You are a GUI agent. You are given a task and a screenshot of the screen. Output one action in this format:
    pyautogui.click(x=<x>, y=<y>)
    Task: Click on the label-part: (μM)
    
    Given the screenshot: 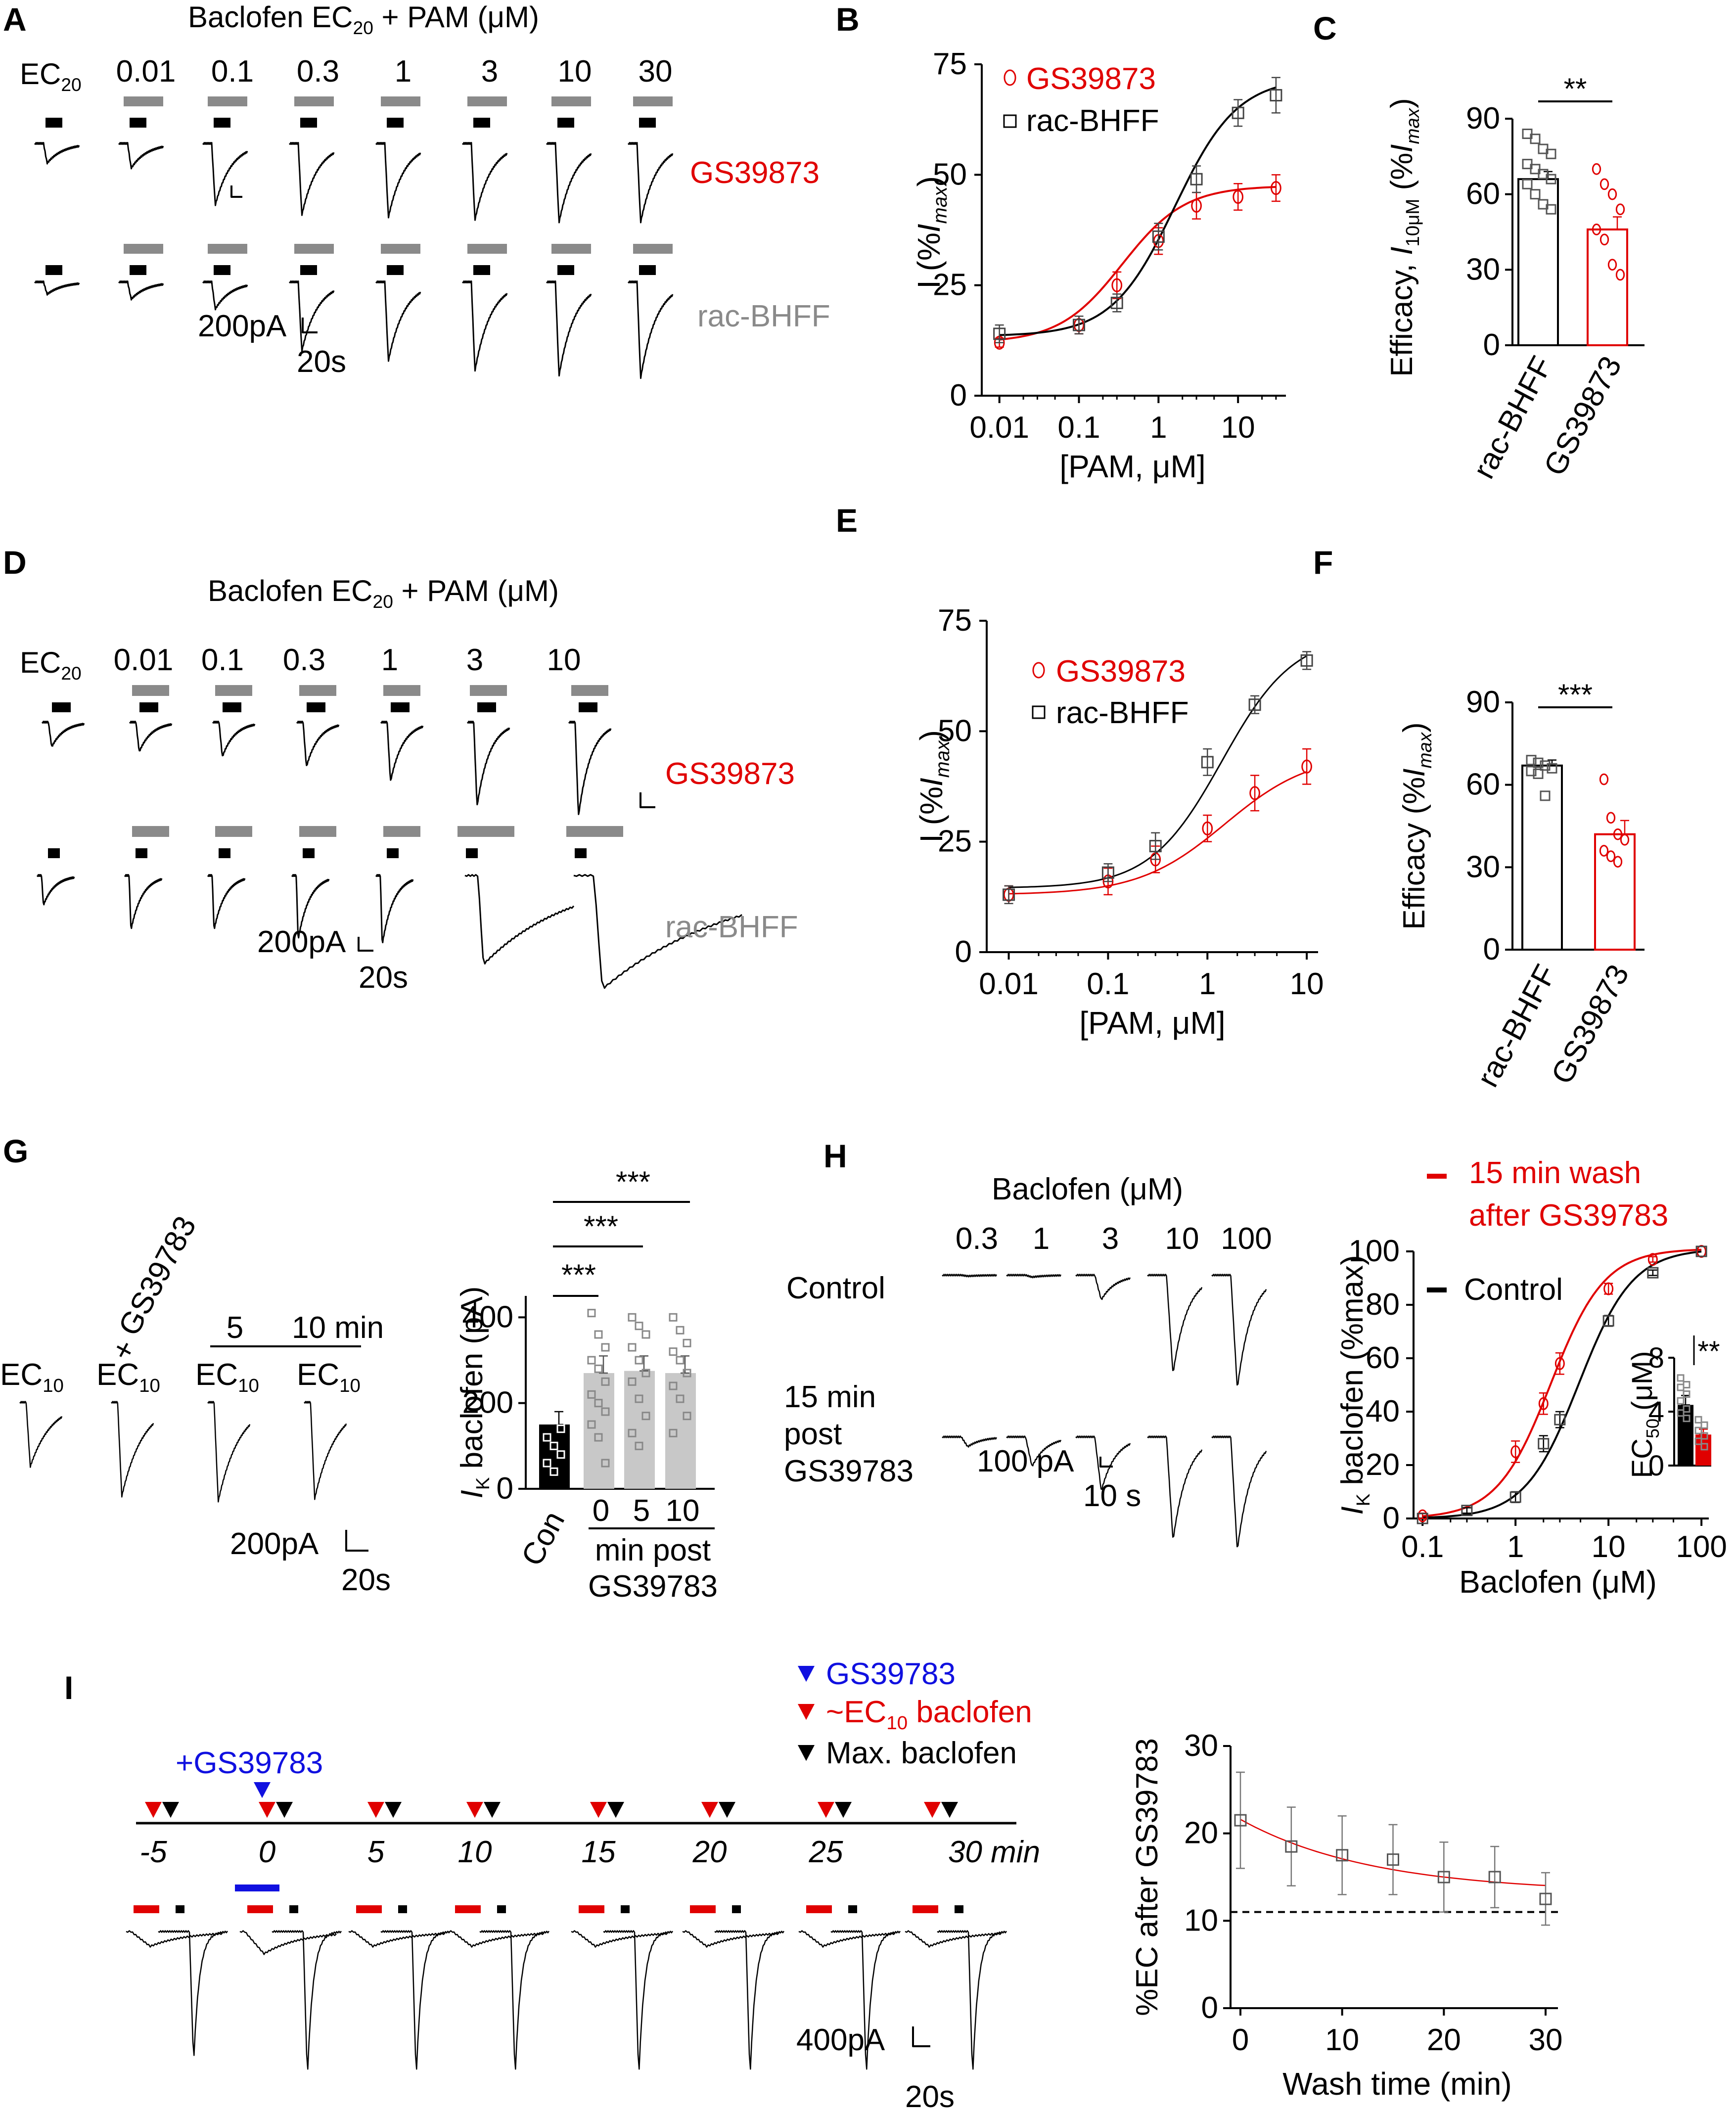 What is the action you would take?
    pyautogui.click(x=1642, y=1384)
    